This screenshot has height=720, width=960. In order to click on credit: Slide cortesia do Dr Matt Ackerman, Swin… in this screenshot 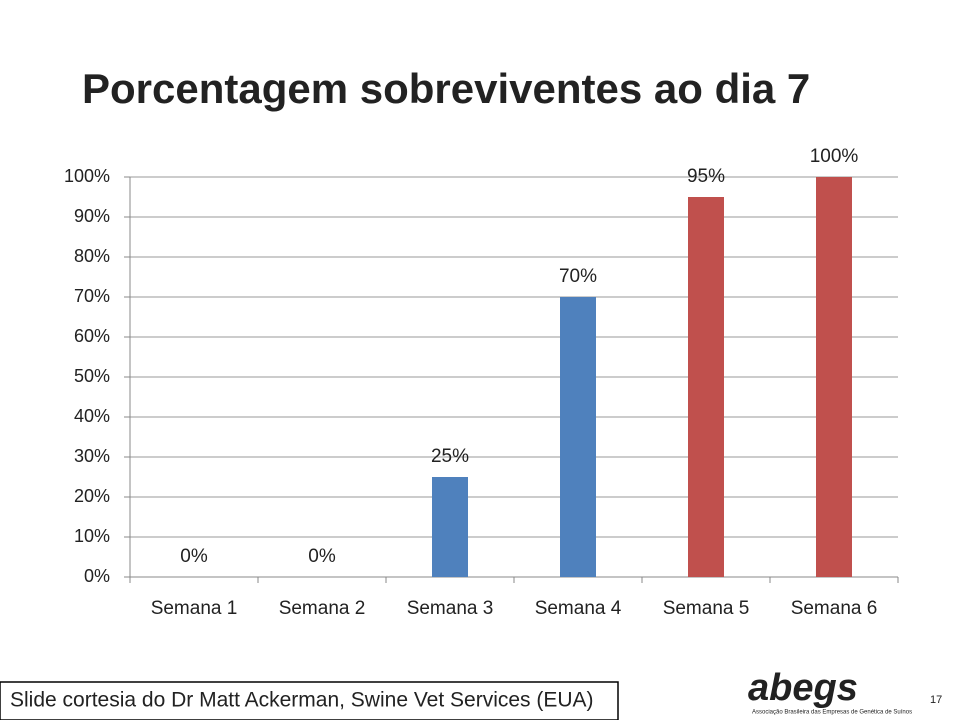, I will do `click(302, 700)`.